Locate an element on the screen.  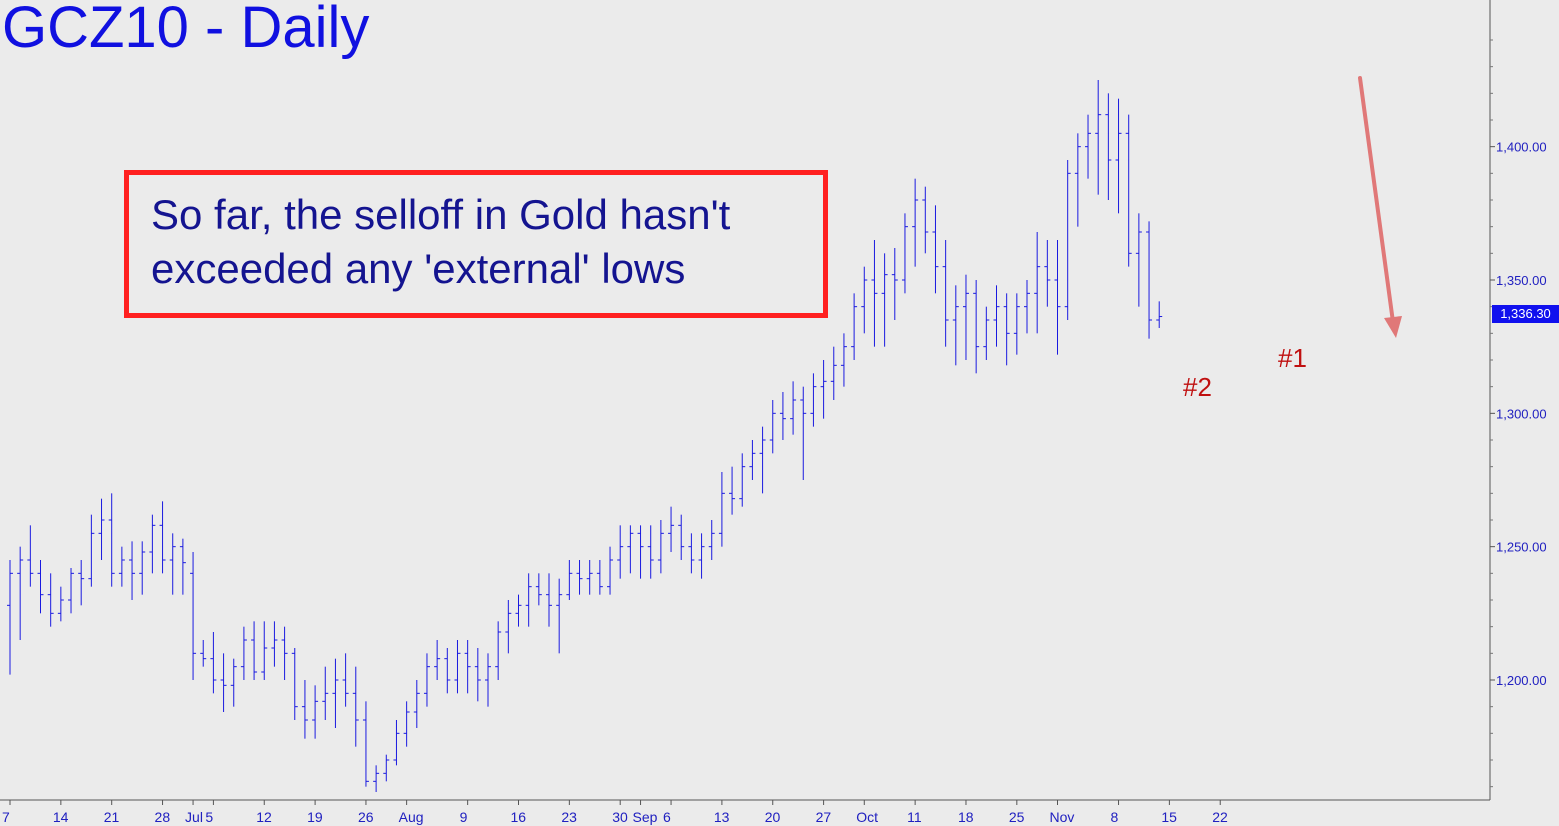
x-tick-label: Sep is located at coordinates (645, 817).